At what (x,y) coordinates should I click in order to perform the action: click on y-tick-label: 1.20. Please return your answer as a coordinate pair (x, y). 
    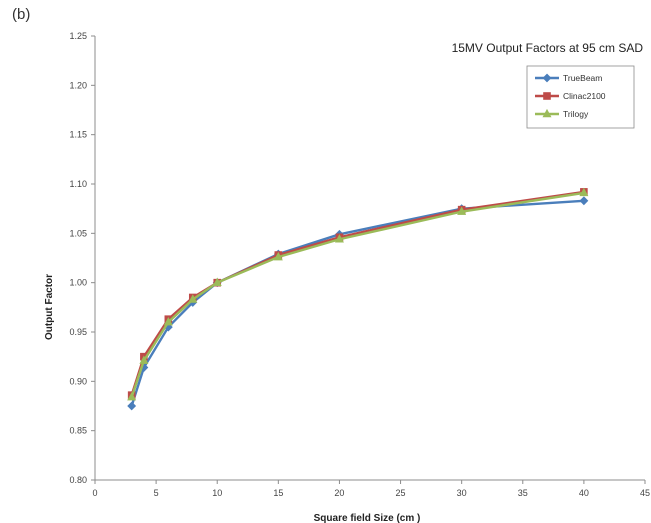
    Looking at the image, I should click on (78, 85).